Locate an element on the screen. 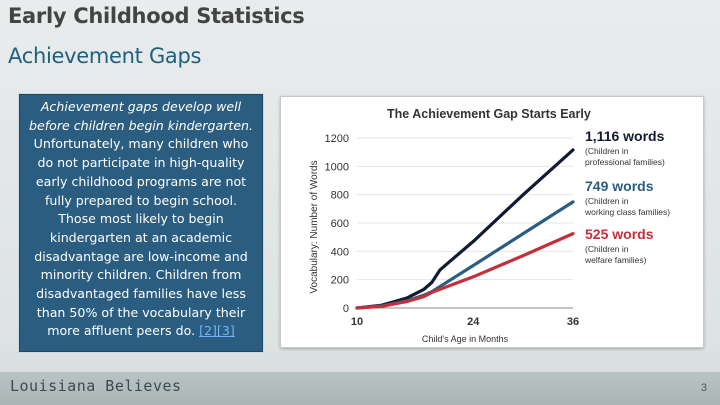 Image resolution: width=720 pixels, height=405 pixels. chart-gridlines is located at coordinates (465, 223).